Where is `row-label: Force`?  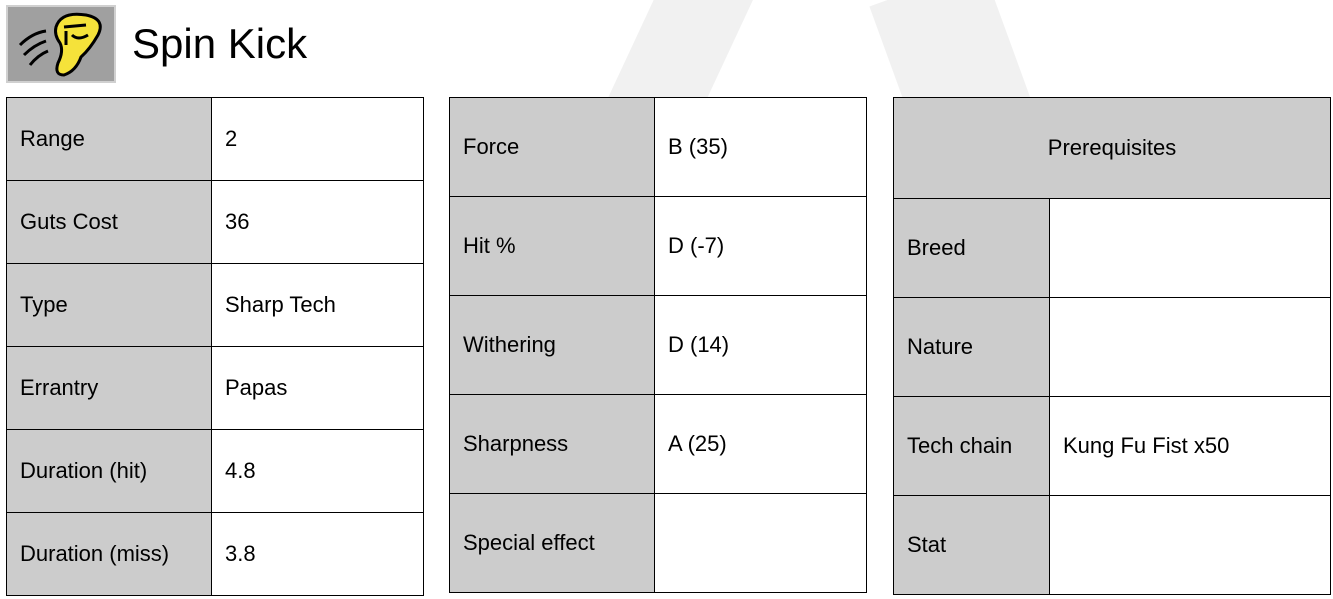
row-label: Force is located at coordinates (552, 147).